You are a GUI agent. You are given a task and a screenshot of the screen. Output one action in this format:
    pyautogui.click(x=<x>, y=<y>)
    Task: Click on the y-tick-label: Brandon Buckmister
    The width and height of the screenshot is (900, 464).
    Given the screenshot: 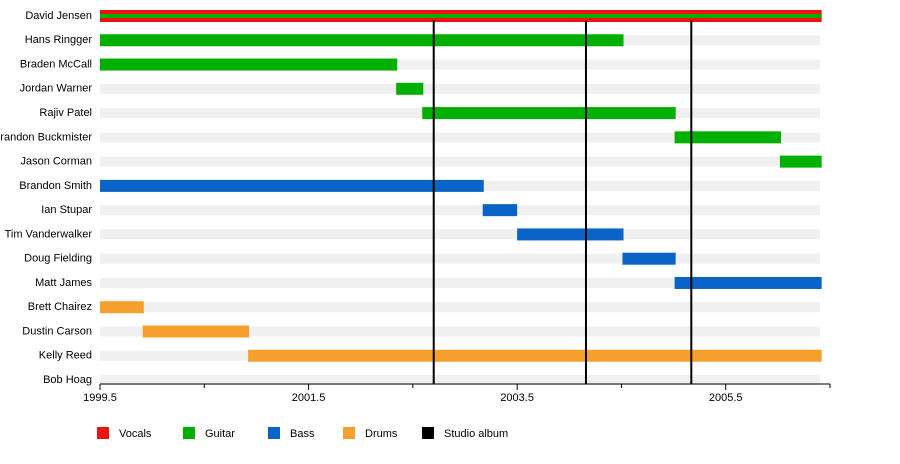 What is the action you would take?
    pyautogui.click(x=46, y=137)
    